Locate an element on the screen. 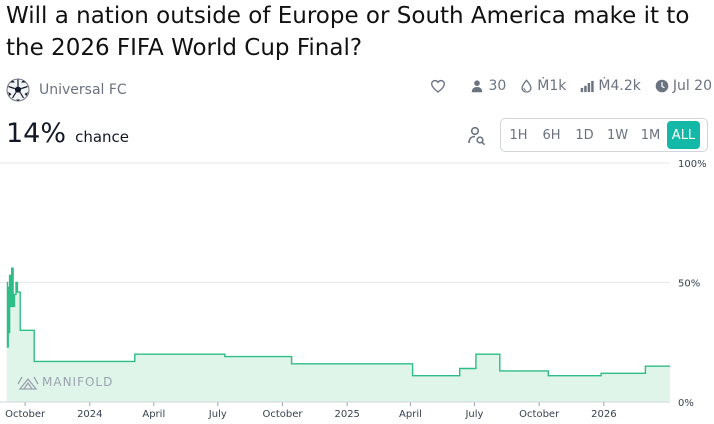 Image resolution: width=714 pixels, height=424 pixels. creator-link: Universal FC is located at coordinates (66, 90).